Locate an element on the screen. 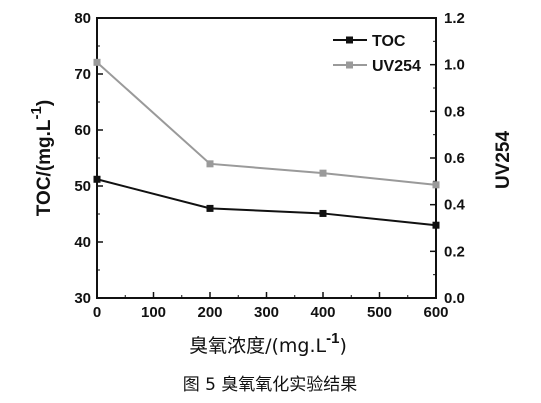 This screenshot has height=403, width=541. y-right-tick-label: 0.4 is located at coordinates (455, 205).